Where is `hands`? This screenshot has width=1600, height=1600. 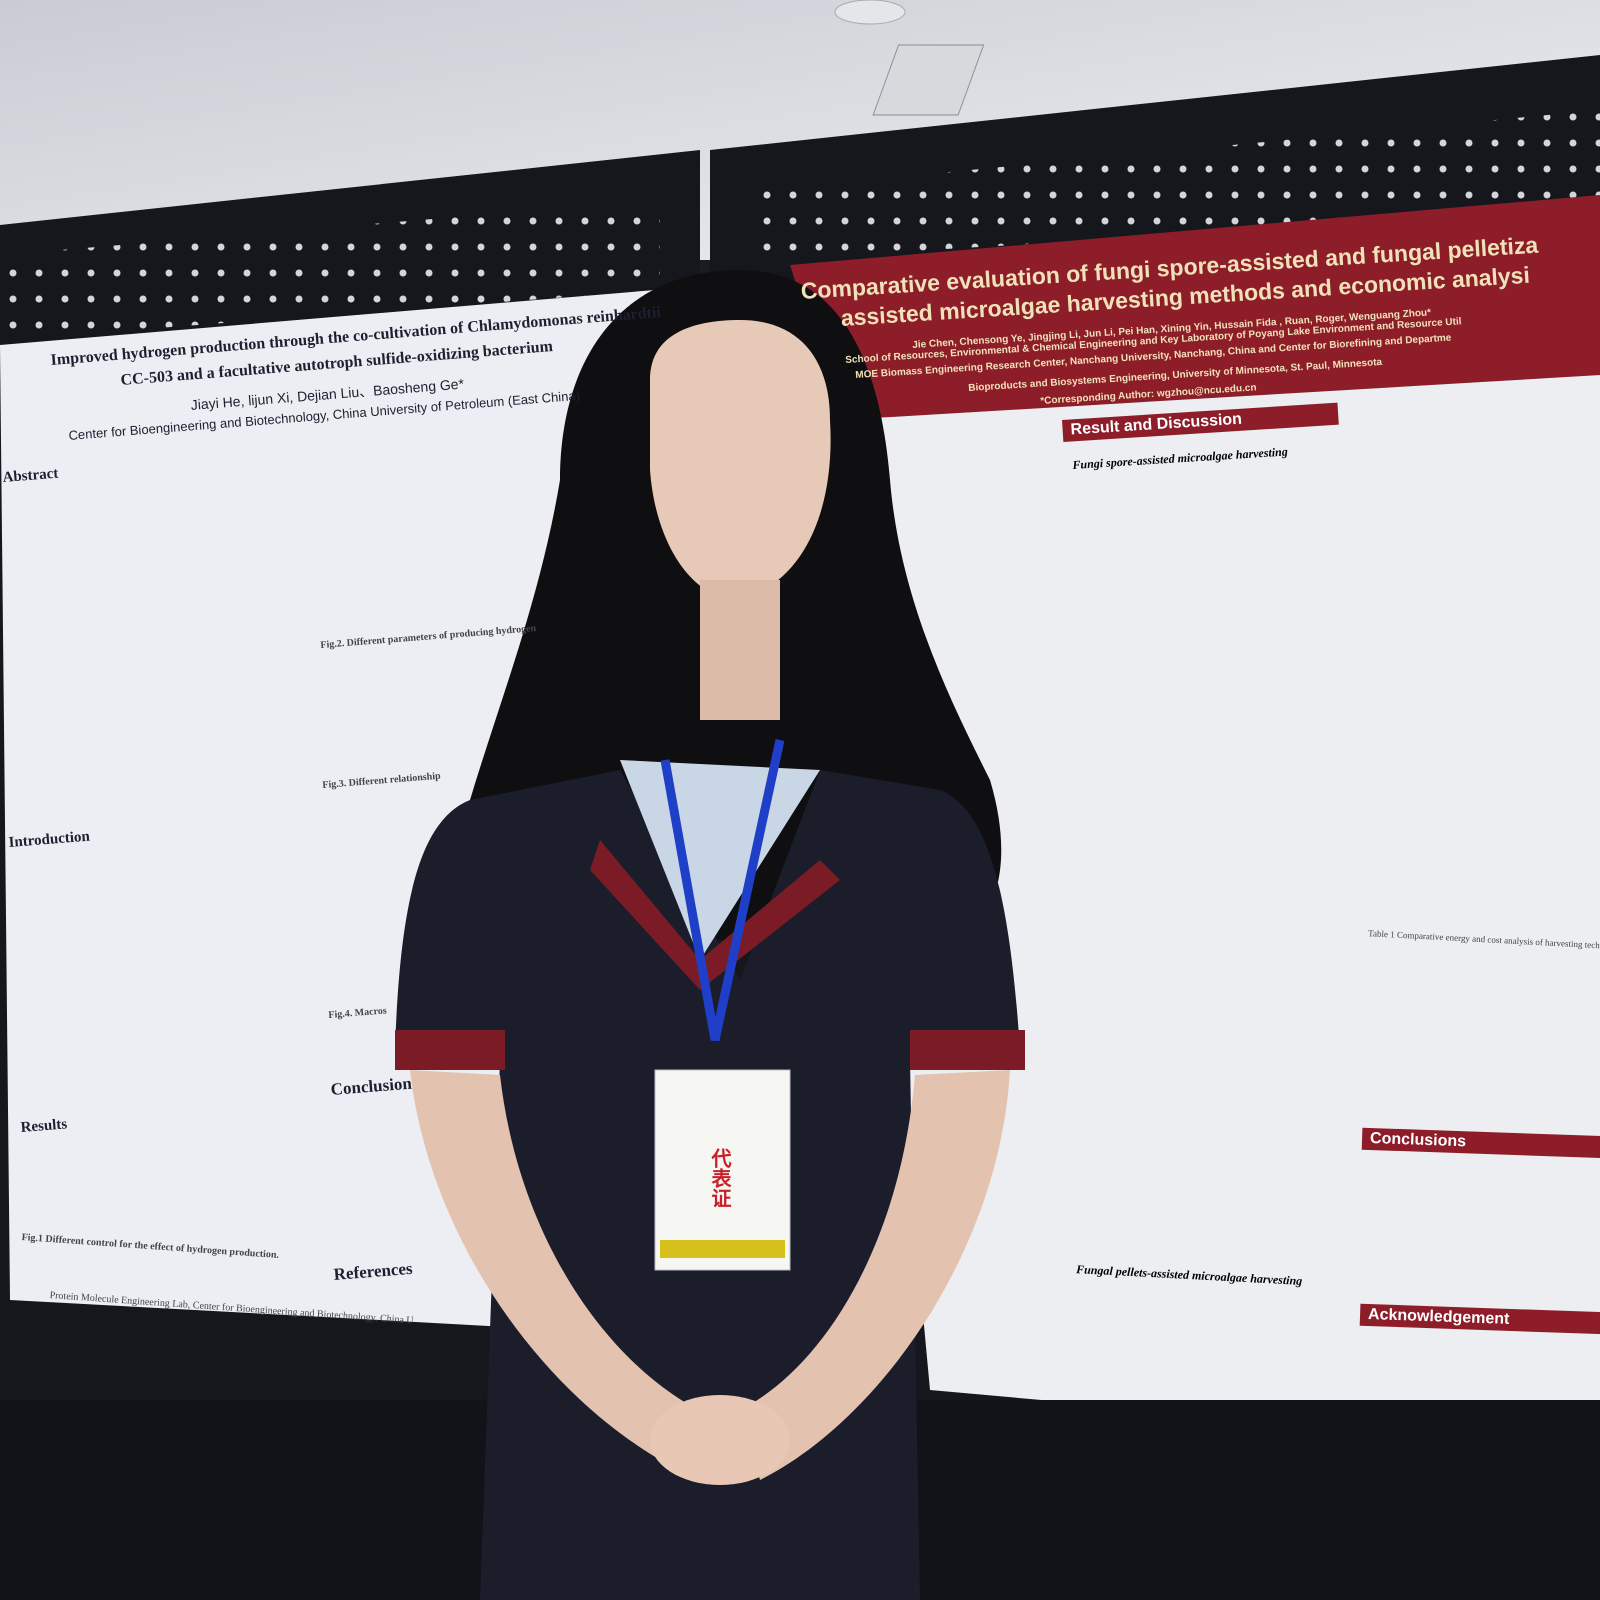
hands is located at coordinates (720, 1440).